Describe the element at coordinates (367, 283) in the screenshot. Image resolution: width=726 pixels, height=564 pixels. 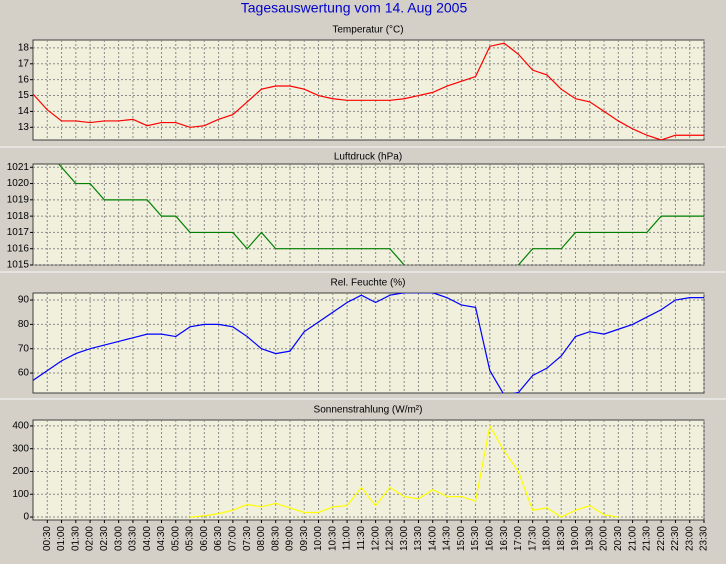
I see `panel-title: Rel. Feuchte (%)` at that location.